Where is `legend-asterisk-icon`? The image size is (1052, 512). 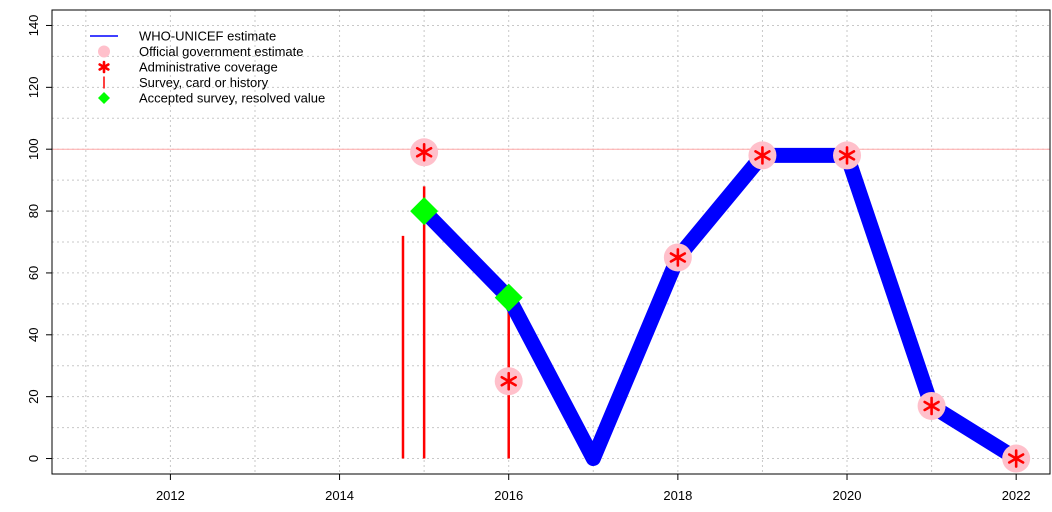
legend-asterisk-icon is located at coordinates (104, 67).